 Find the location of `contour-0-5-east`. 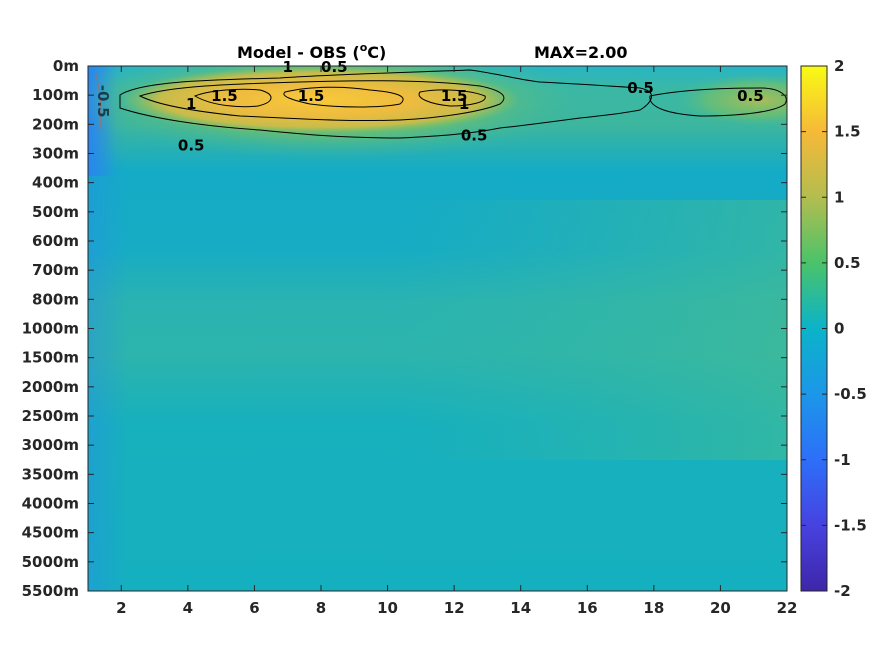

contour-0-5-east is located at coordinates (718, 102).